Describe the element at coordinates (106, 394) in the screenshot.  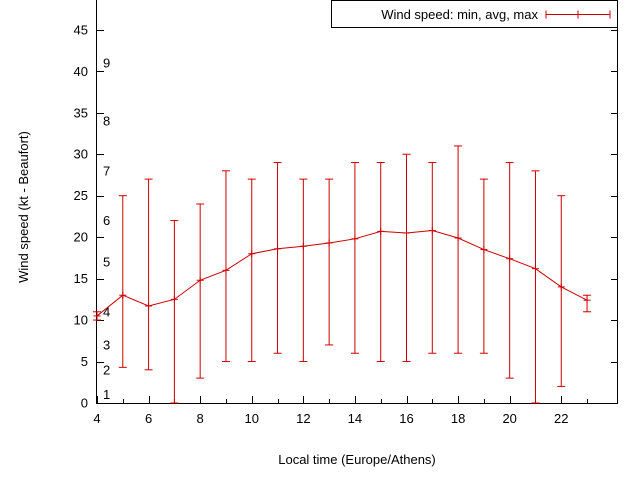
I see `beaufort-scale-label: 1` at that location.